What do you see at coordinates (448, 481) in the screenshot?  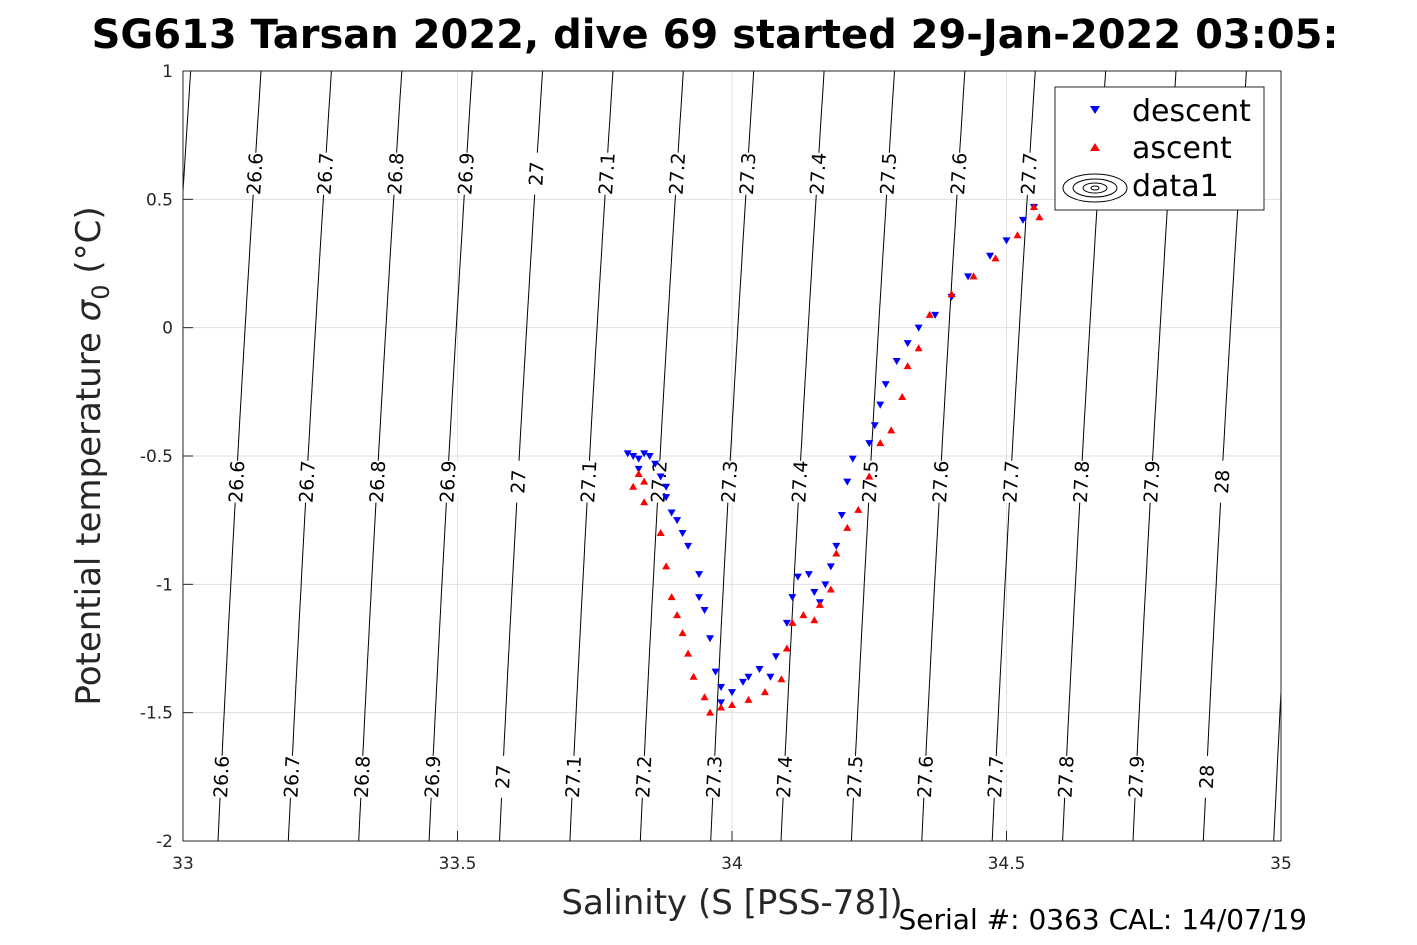 I see `contour-label-text: 26.9` at bounding box center [448, 481].